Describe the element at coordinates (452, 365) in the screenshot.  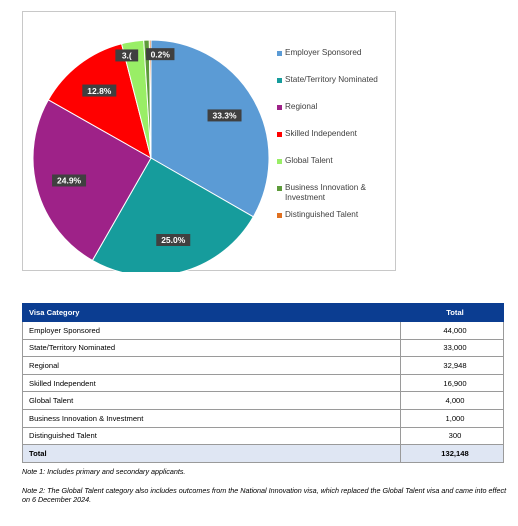
I see `row-total: 32,948` at that location.